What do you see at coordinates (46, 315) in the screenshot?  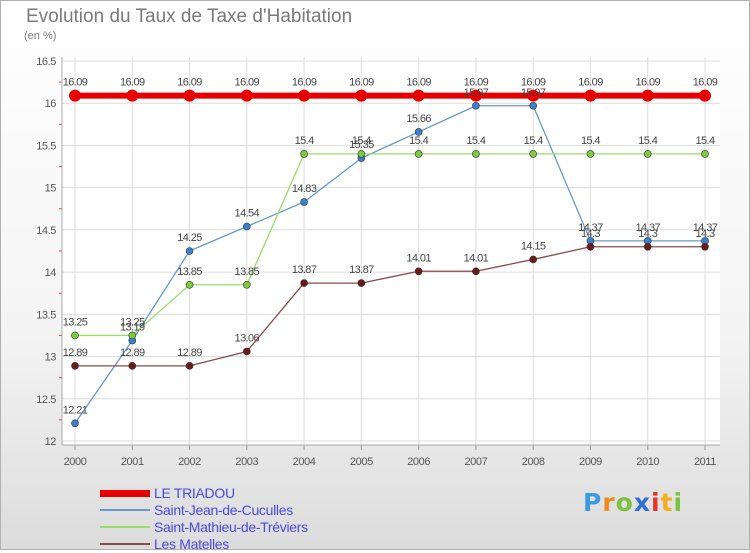 I see `y-tick-label: 13.5` at bounding box center [46, 315].